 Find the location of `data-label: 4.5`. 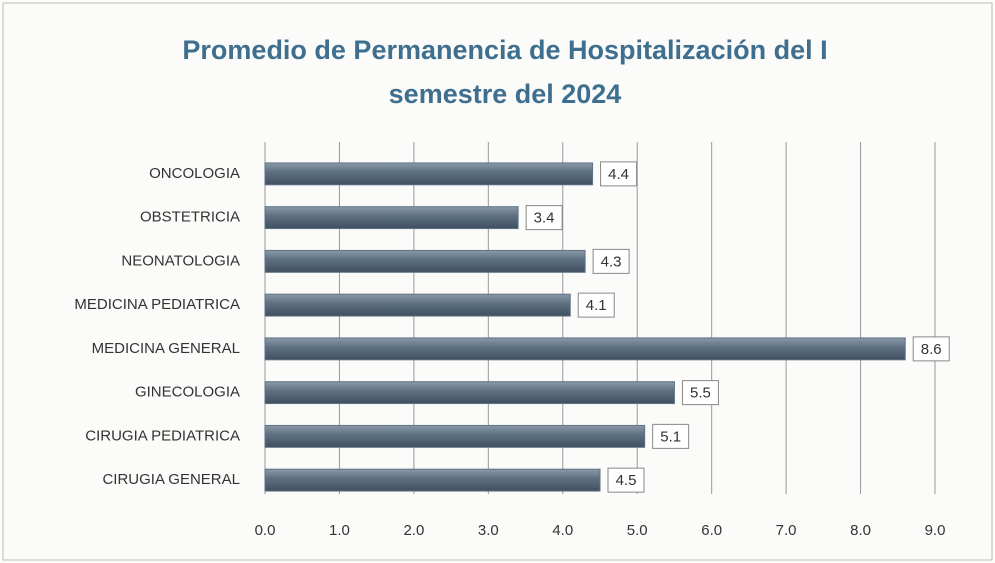

data-label: 4.5 is located at coordinates (626, 480).